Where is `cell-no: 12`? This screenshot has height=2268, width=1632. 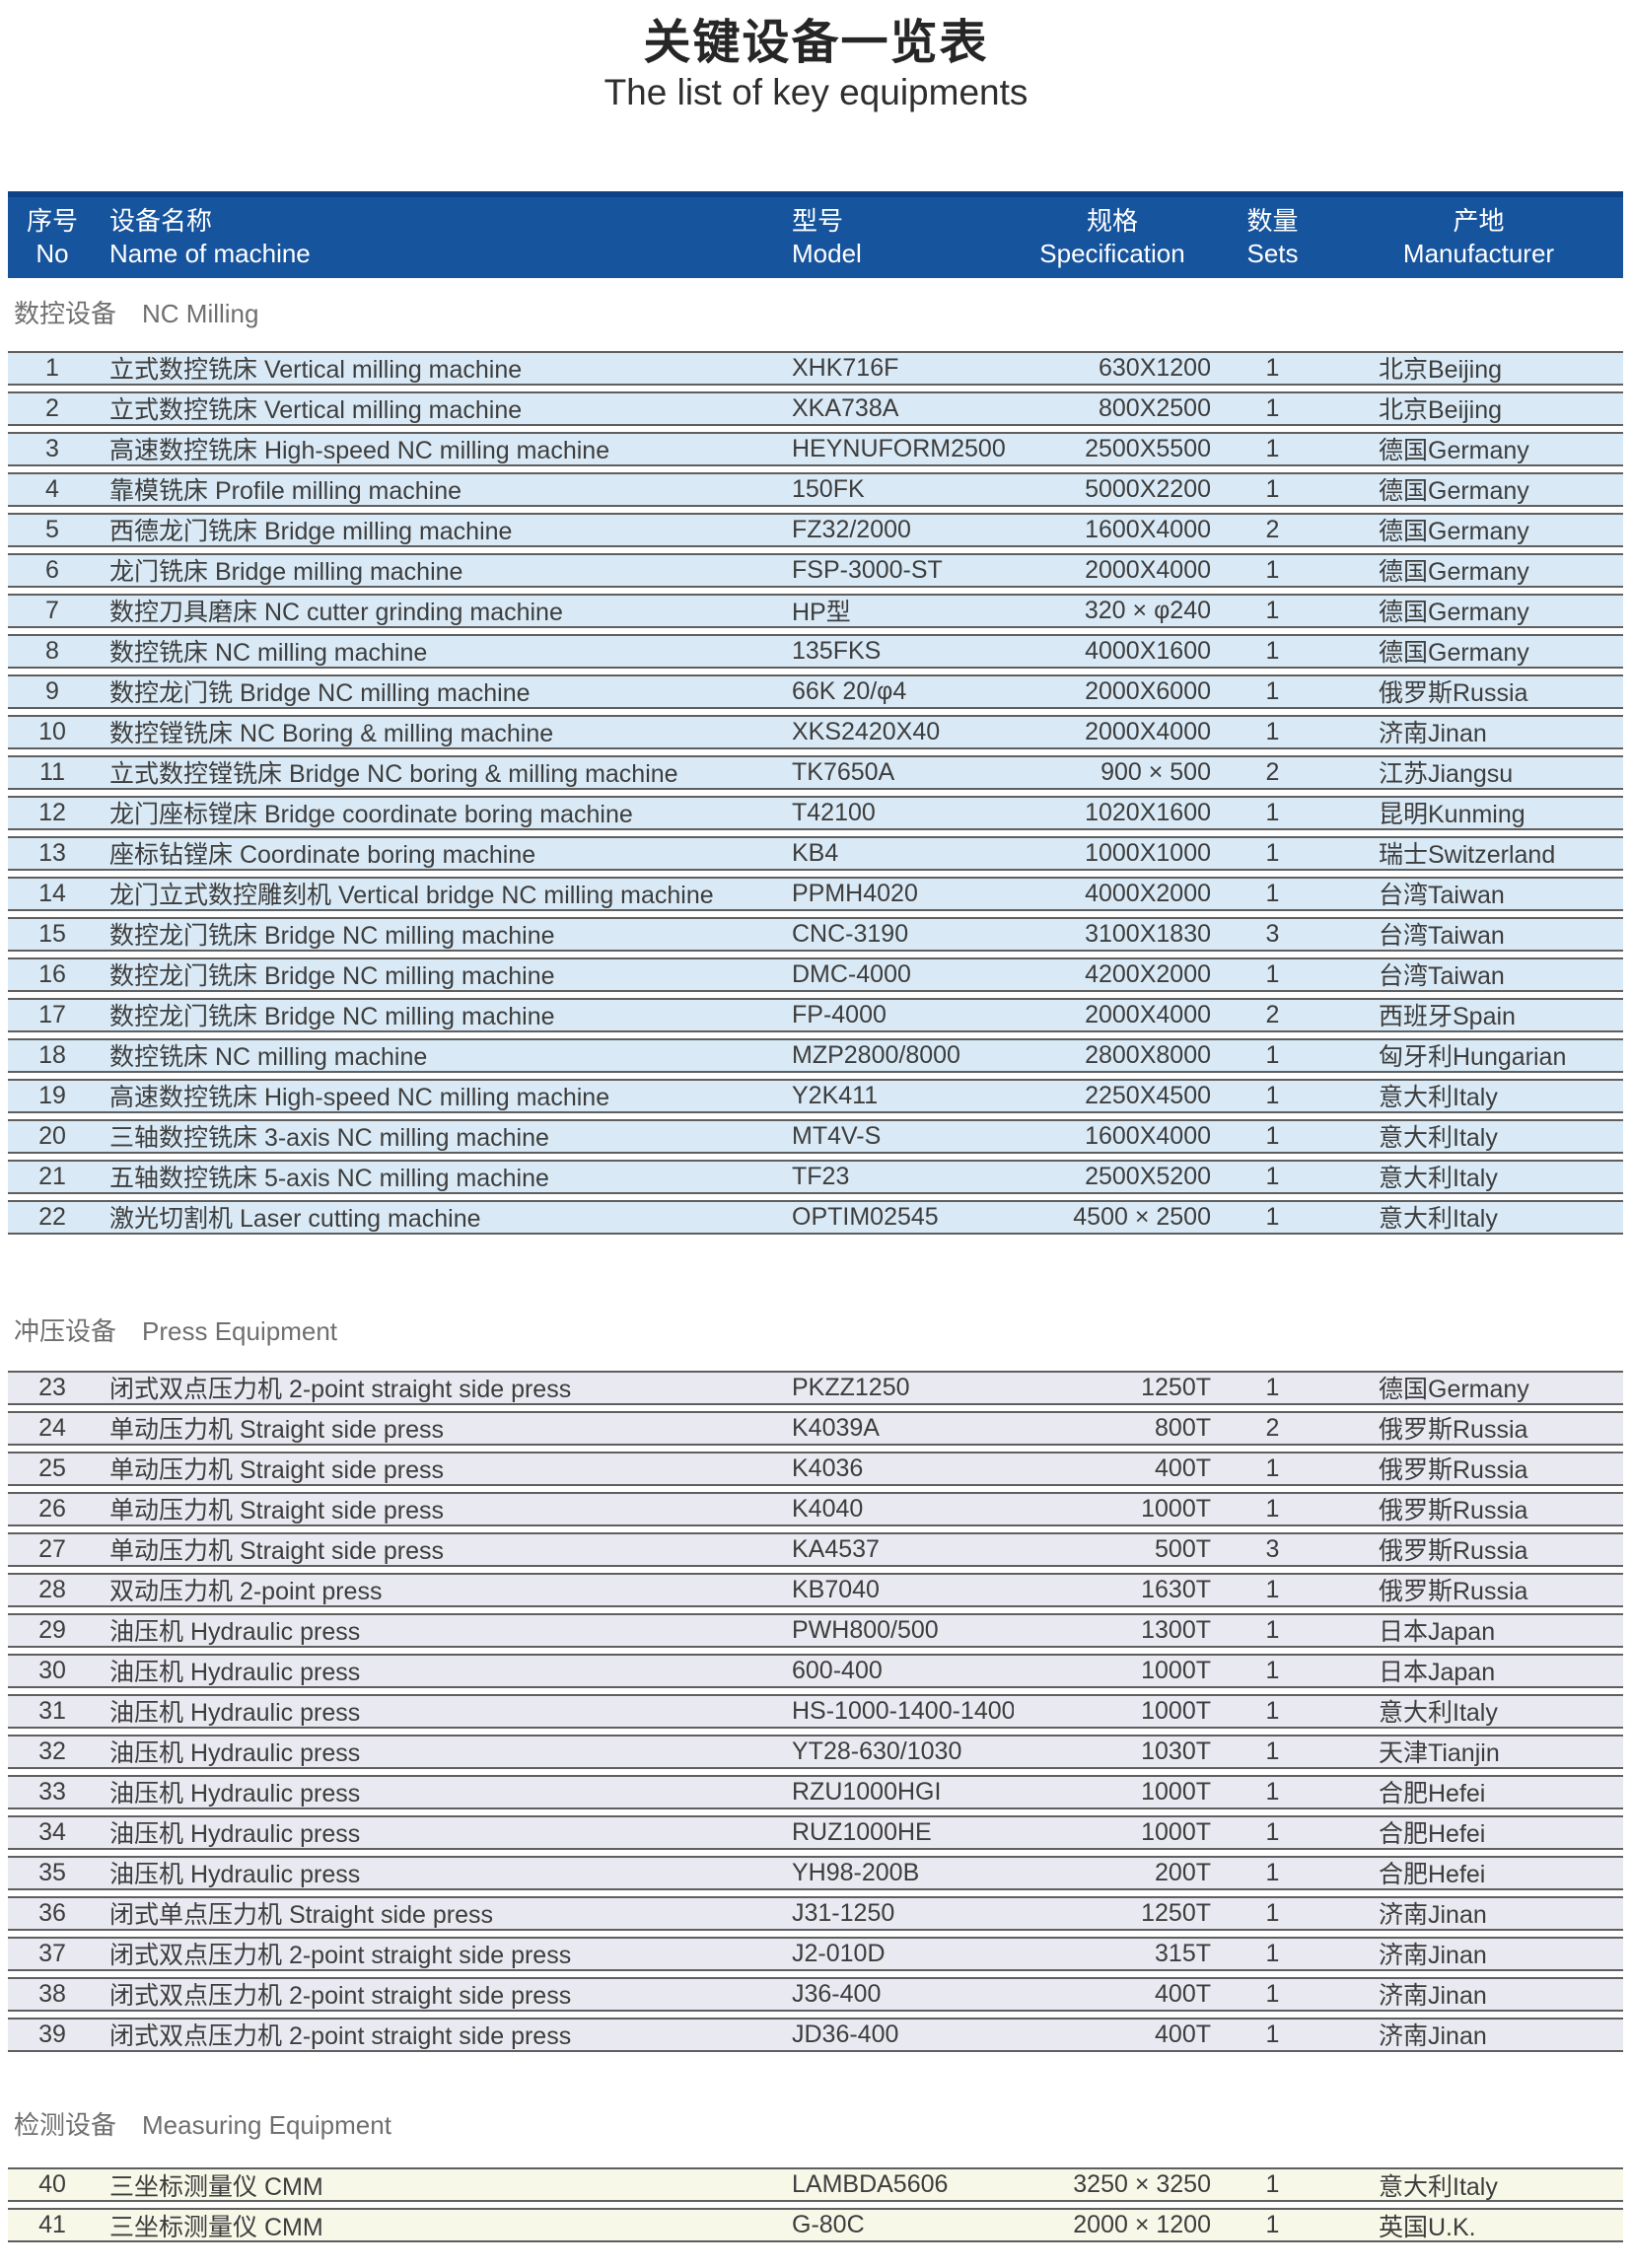 cell-no: 12 is located at coordinates (52, 812).